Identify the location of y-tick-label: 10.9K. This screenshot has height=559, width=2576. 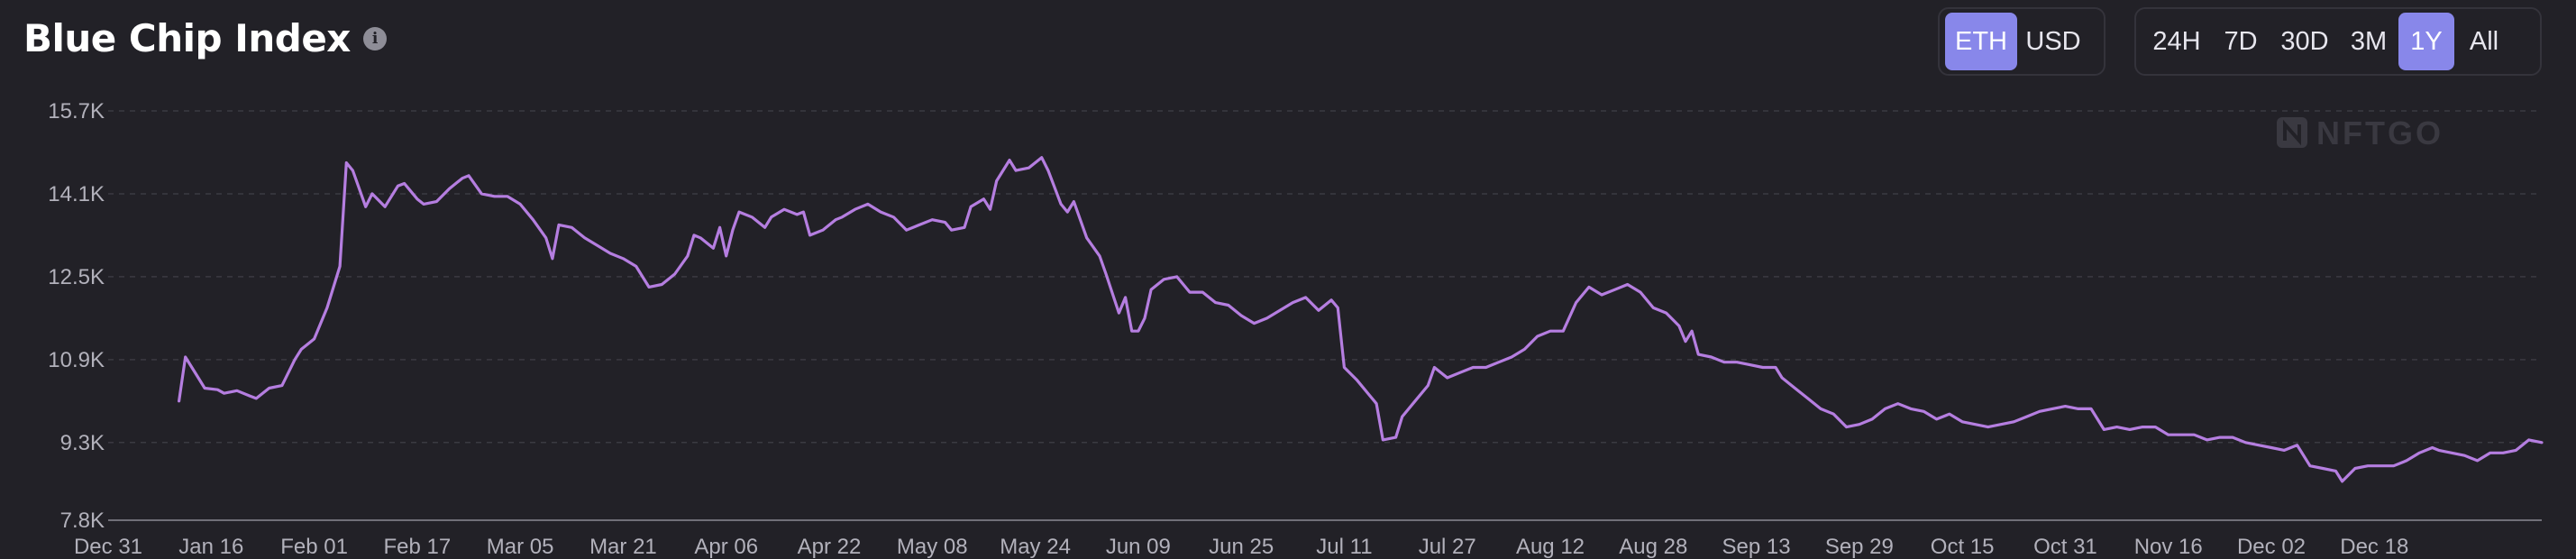
(76, 360).